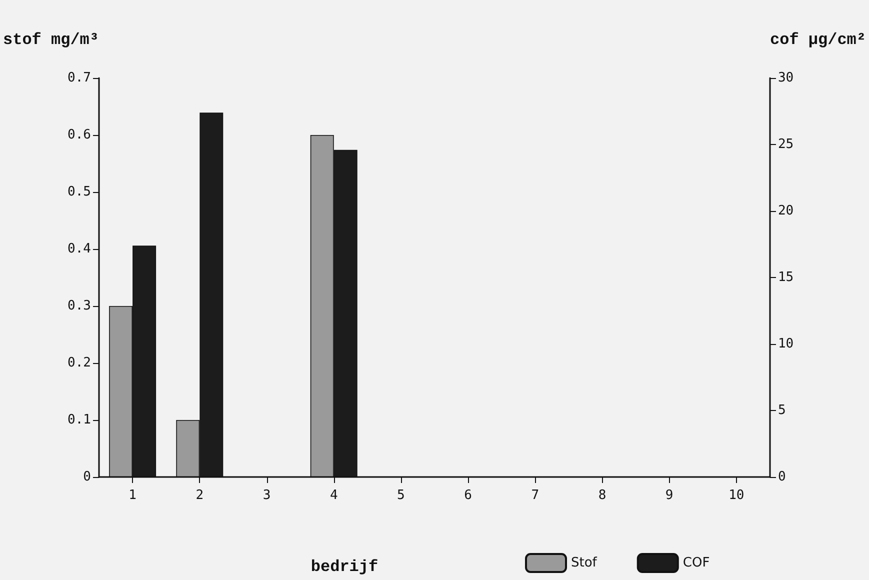  I want to click on y2-tick-label: 20, so click(786, 211).